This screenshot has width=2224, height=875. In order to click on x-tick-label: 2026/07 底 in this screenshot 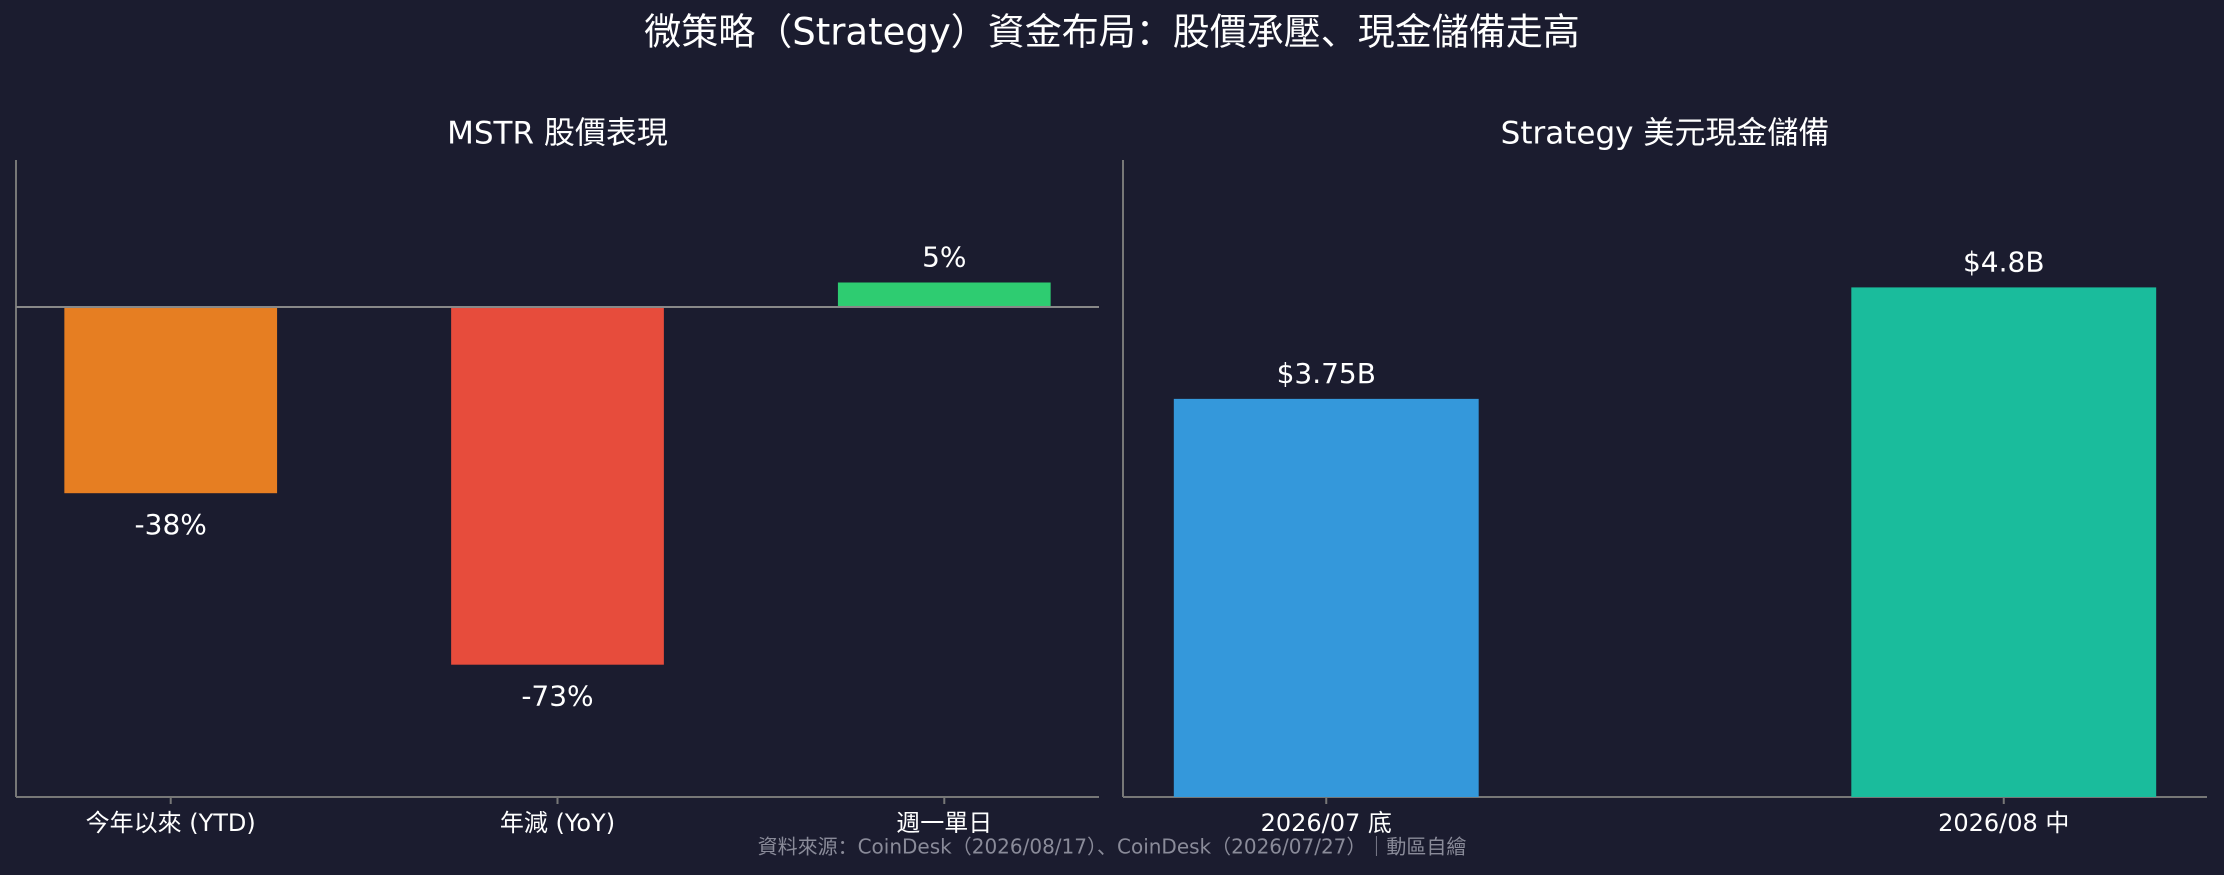, I will do `click(1326, 823)`.